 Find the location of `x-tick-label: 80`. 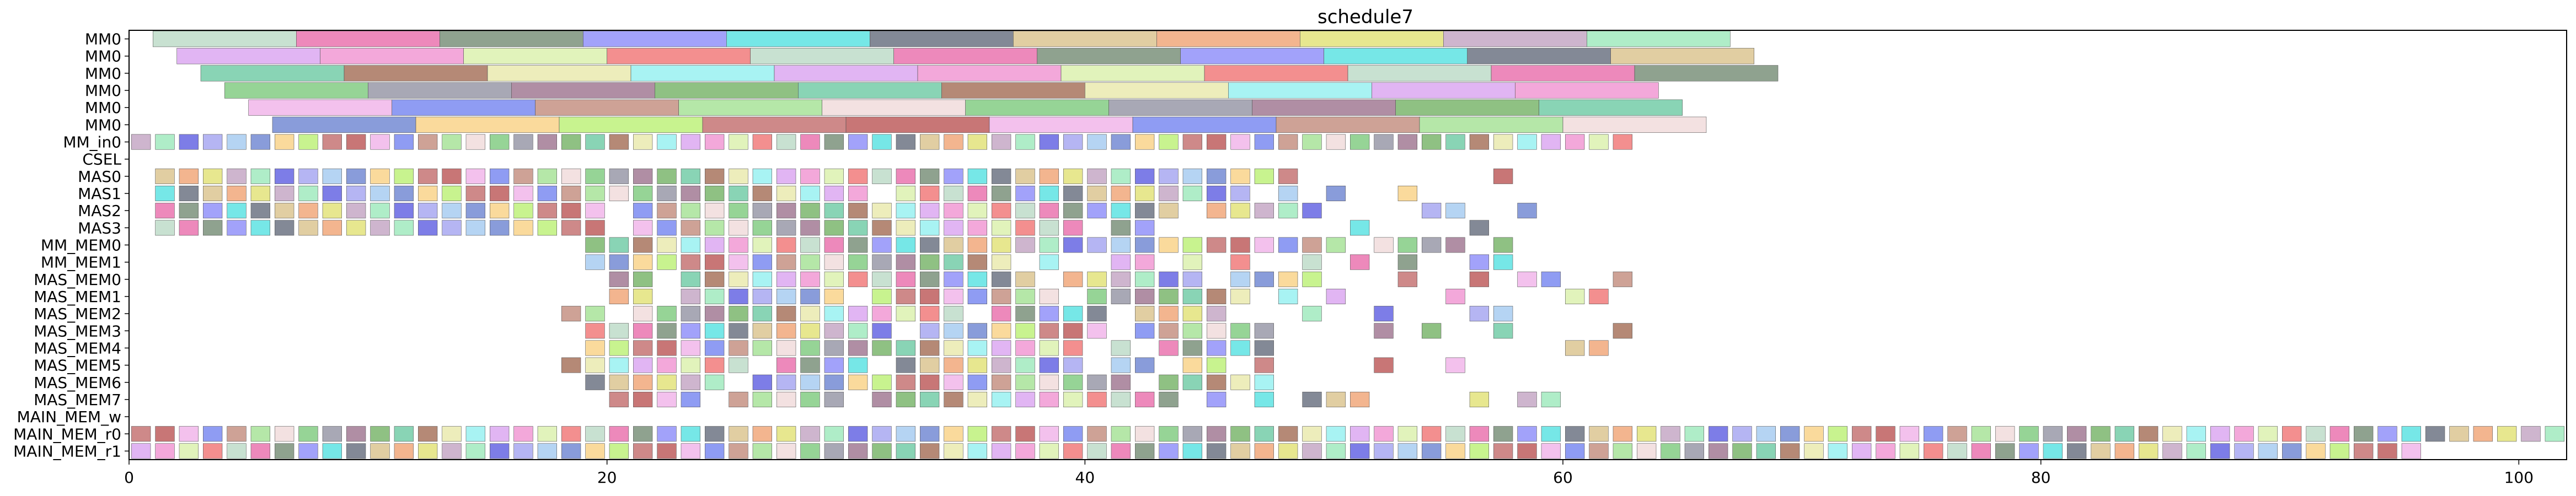

x-tick-label: 80 is located at coordinates (2041, 477).